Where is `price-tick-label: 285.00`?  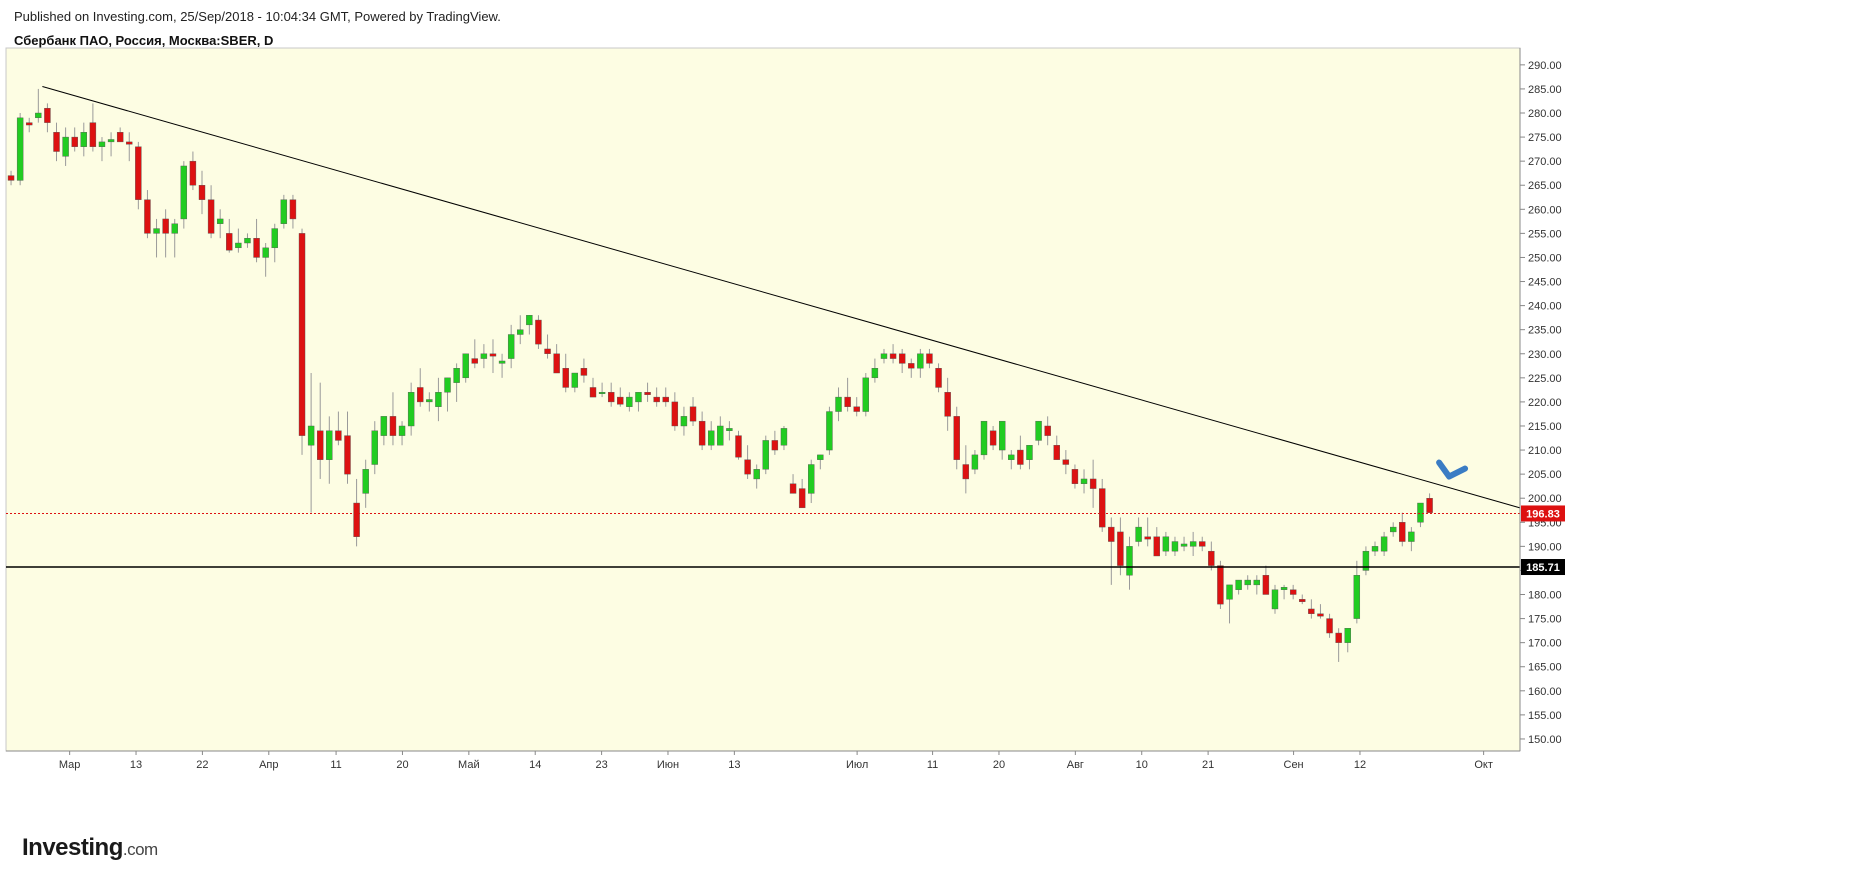 price-tick-label: 285.00 is located at coordinates (1545, 90).